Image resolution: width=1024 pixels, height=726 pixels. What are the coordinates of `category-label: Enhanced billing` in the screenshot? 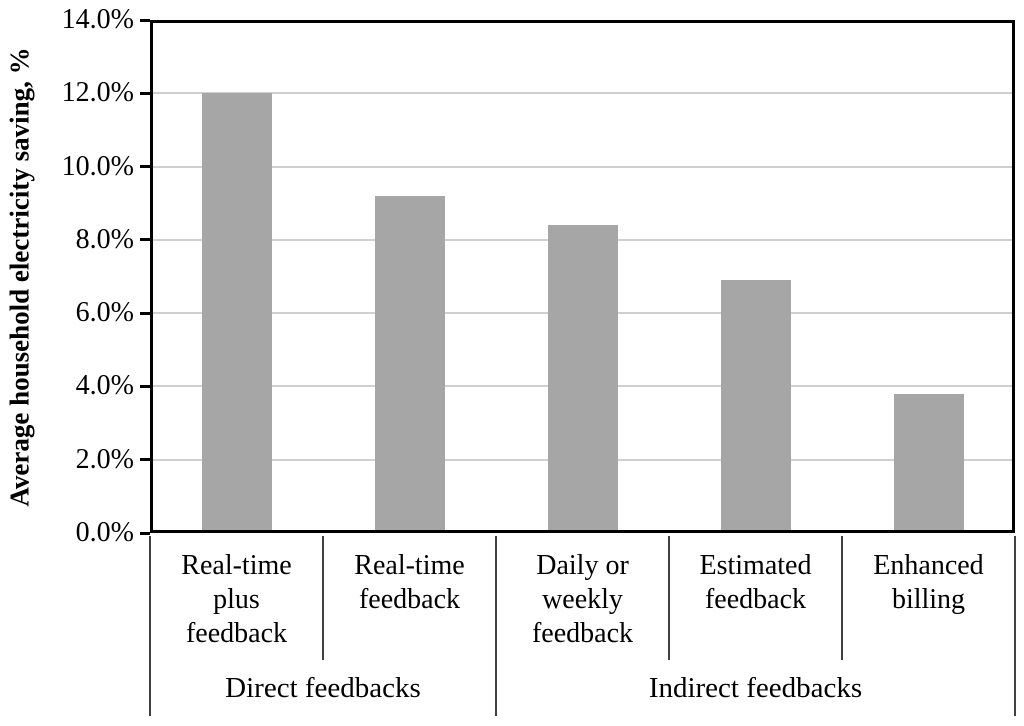 It's located at (928, 582).